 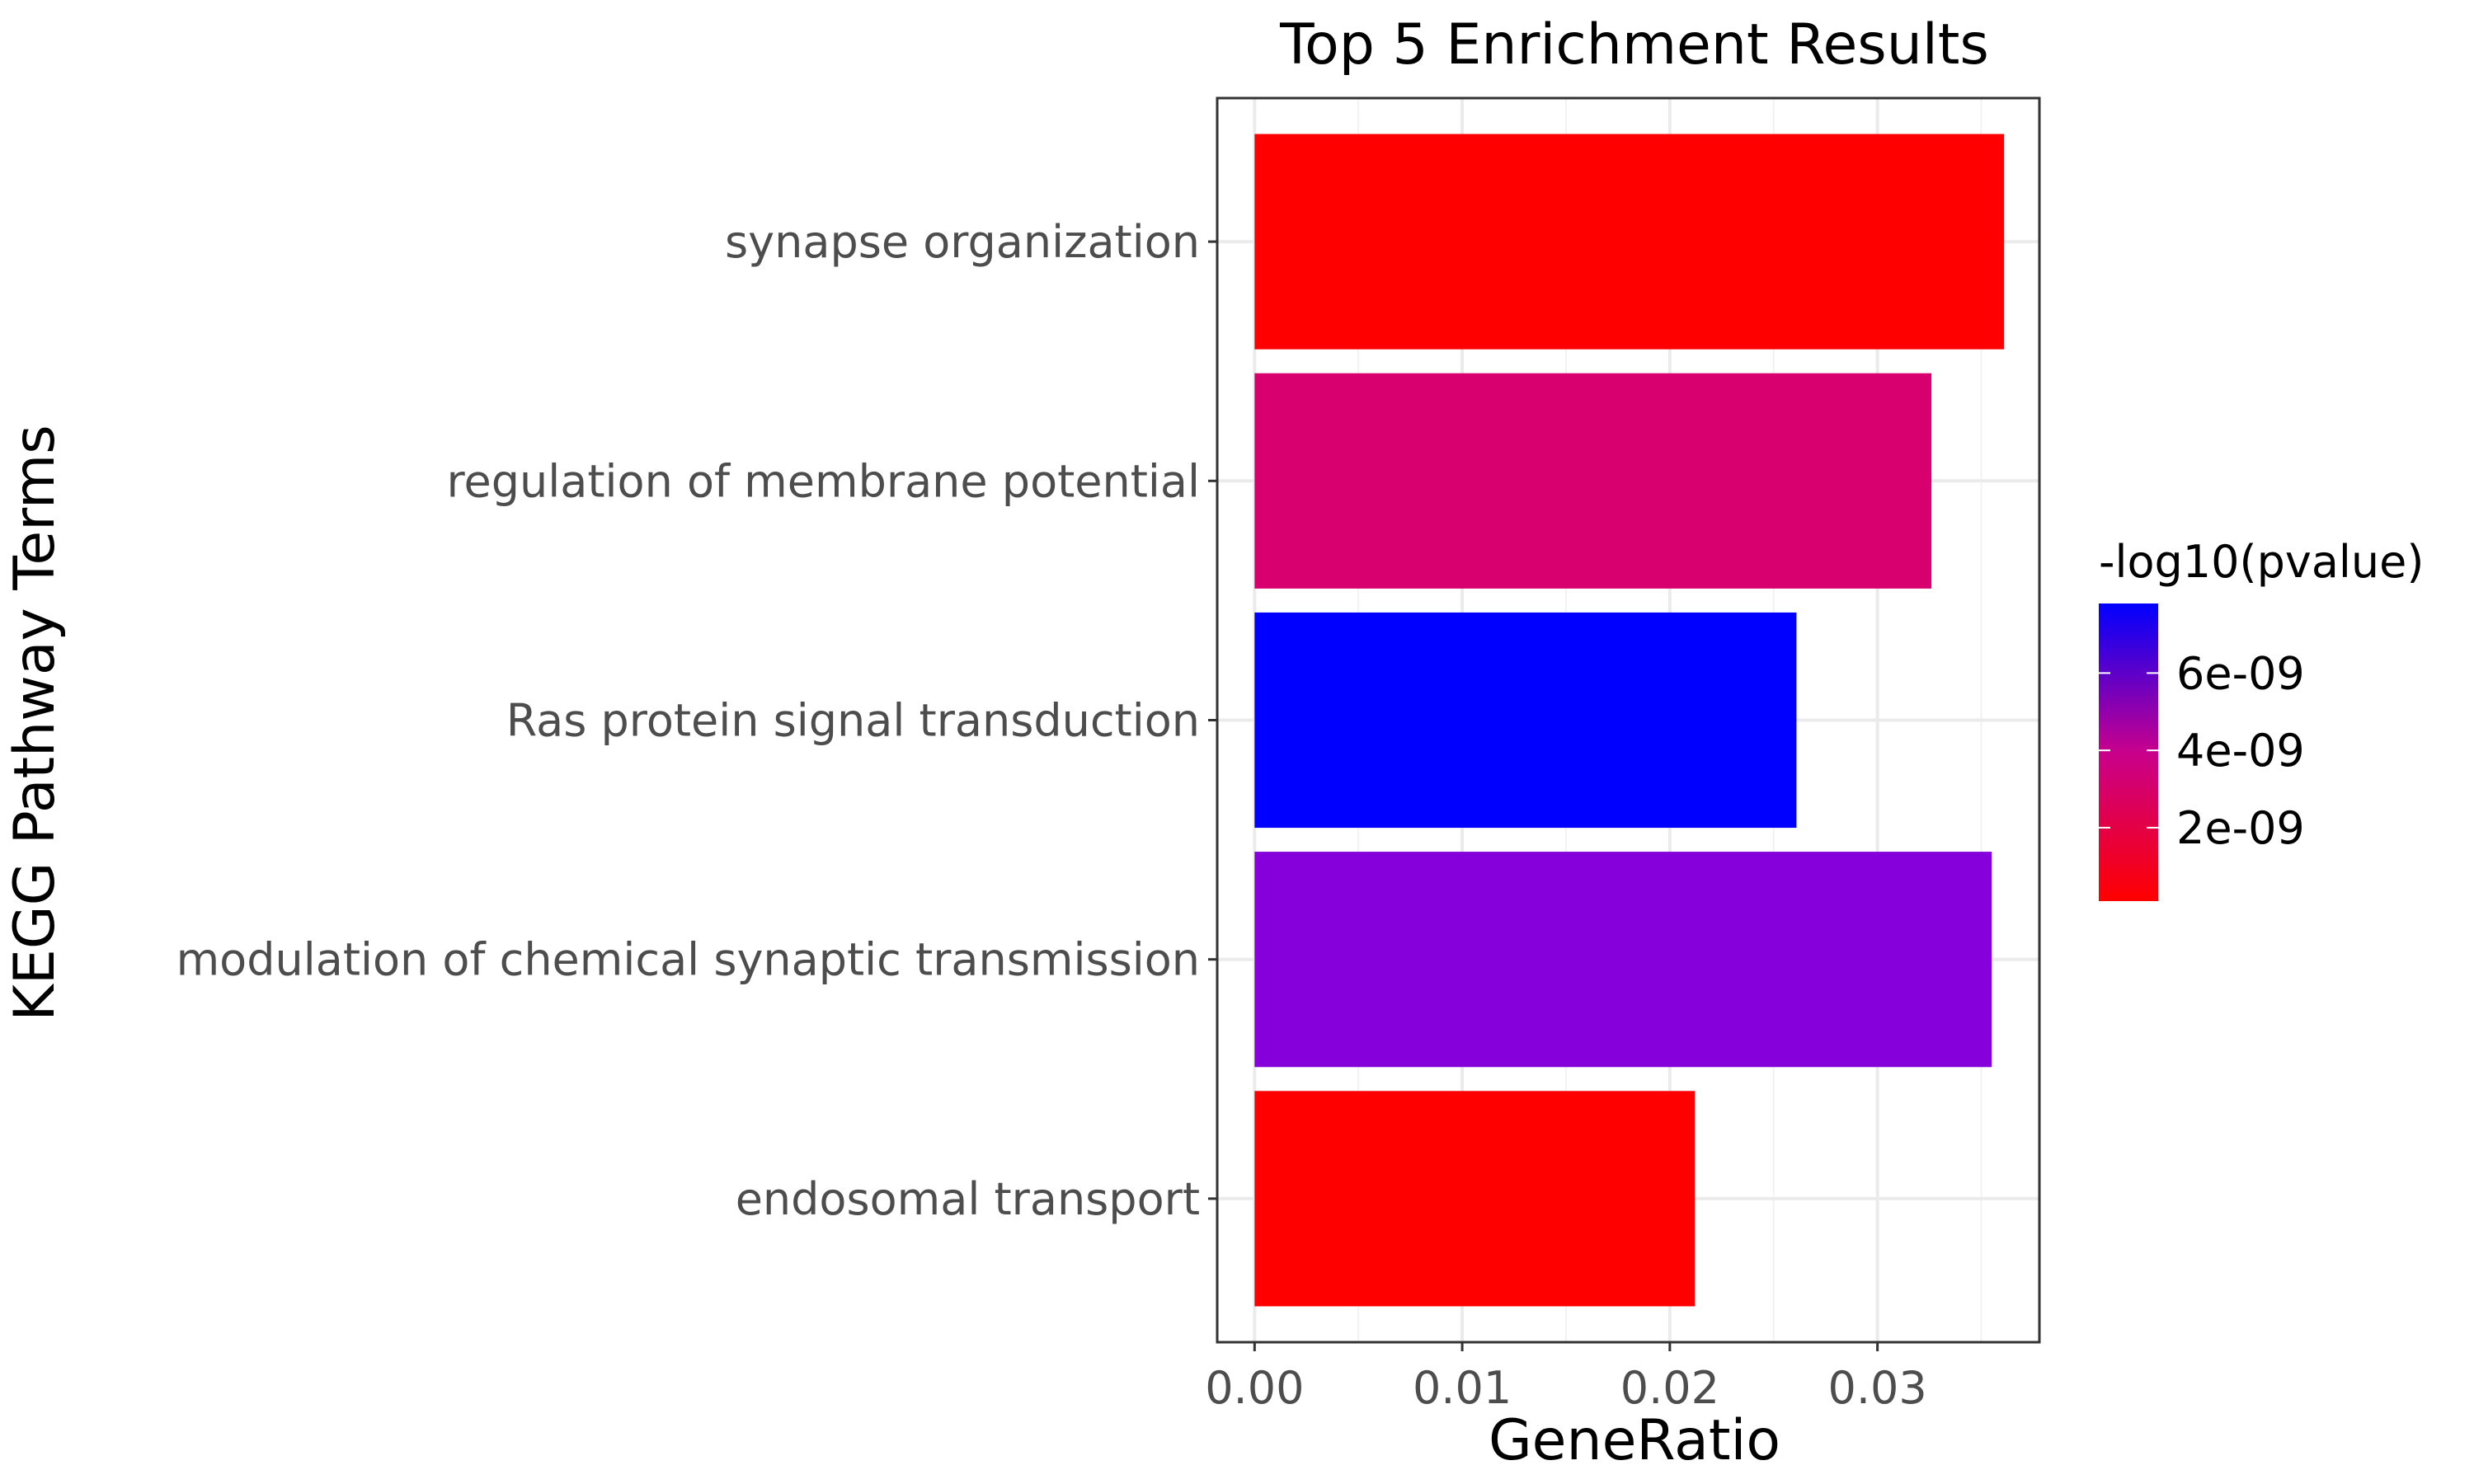 I want to click on y-tick-label: Ras protein signal transduction, so click(x=853, y=721).